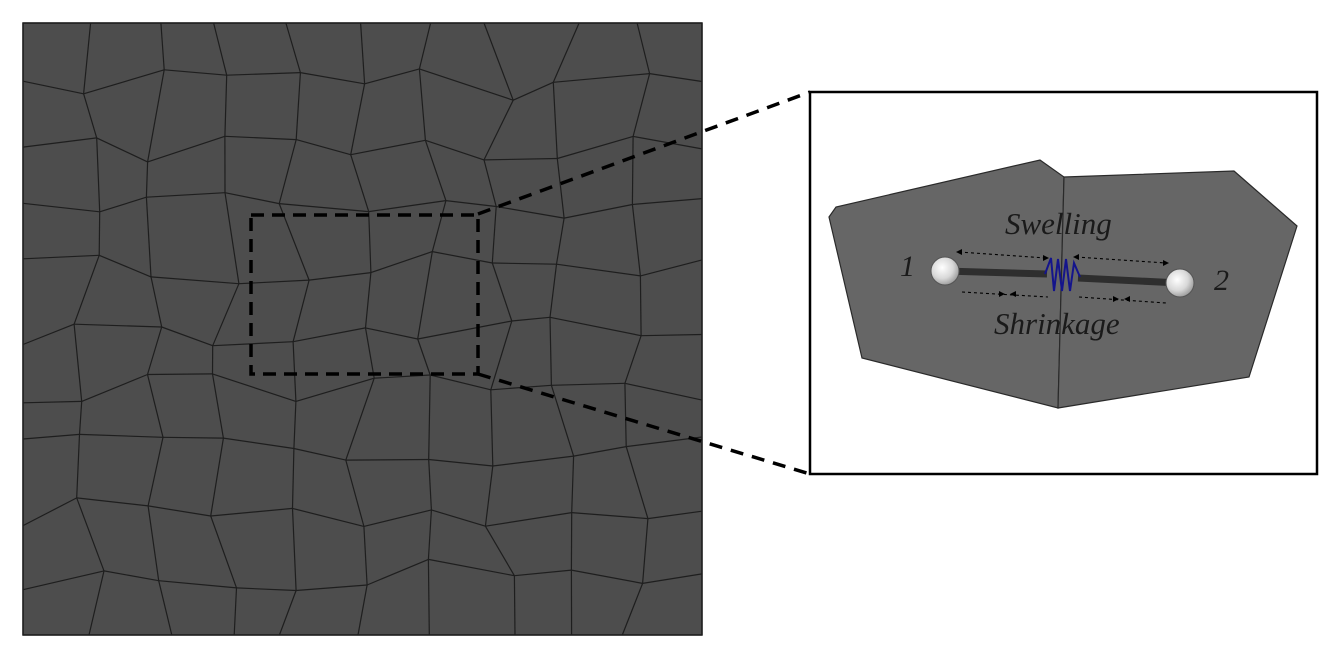 The width and height of the screenshot is (1335, 659). What do you see at coordinates (644, 283) in the screenshot?
I see `zoom-connector-lines` at bounding box center [644, 283].